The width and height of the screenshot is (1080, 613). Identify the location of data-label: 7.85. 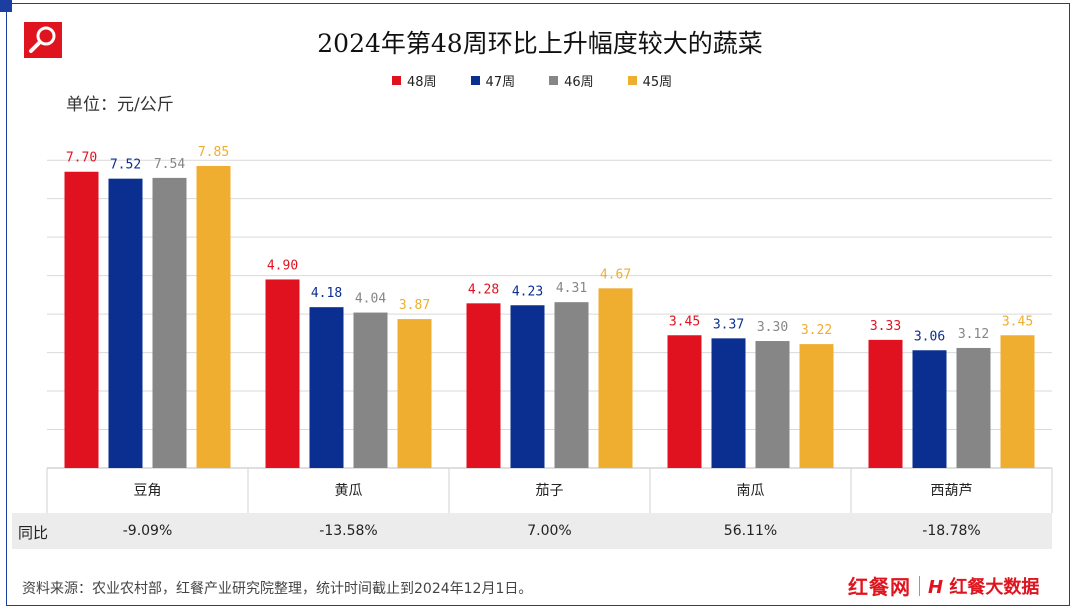
(213, 152).